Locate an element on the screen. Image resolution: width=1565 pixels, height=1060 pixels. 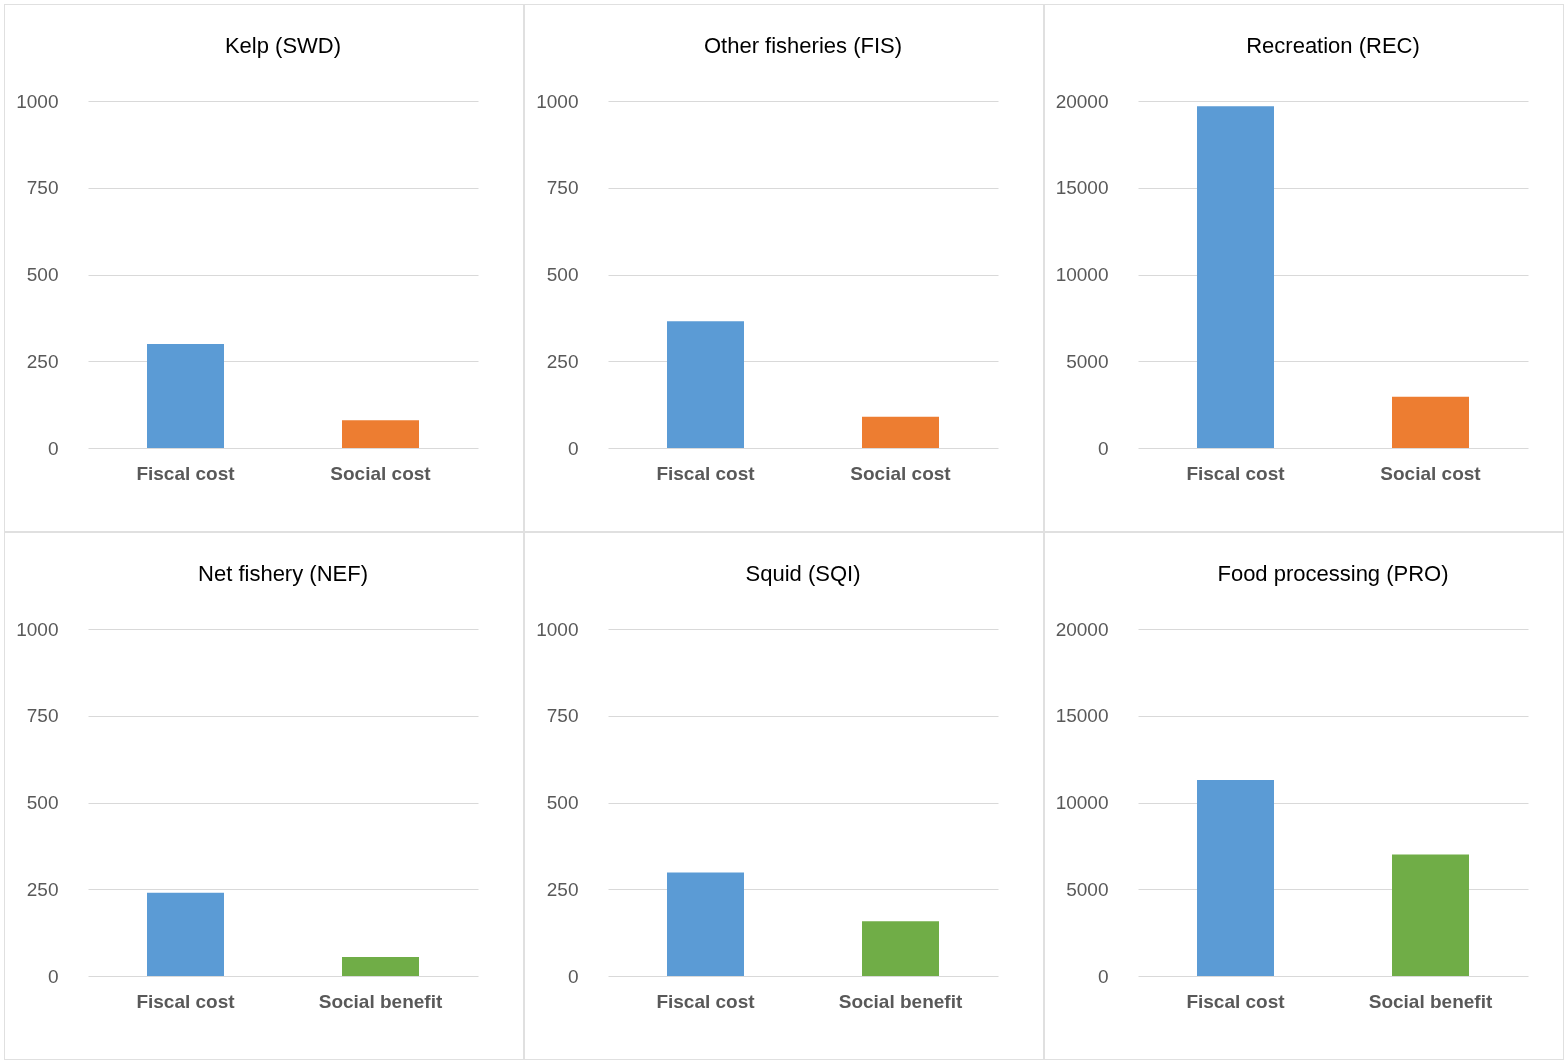
chart-title: Food processing (PRO) is located at coordinates (1333, 573).